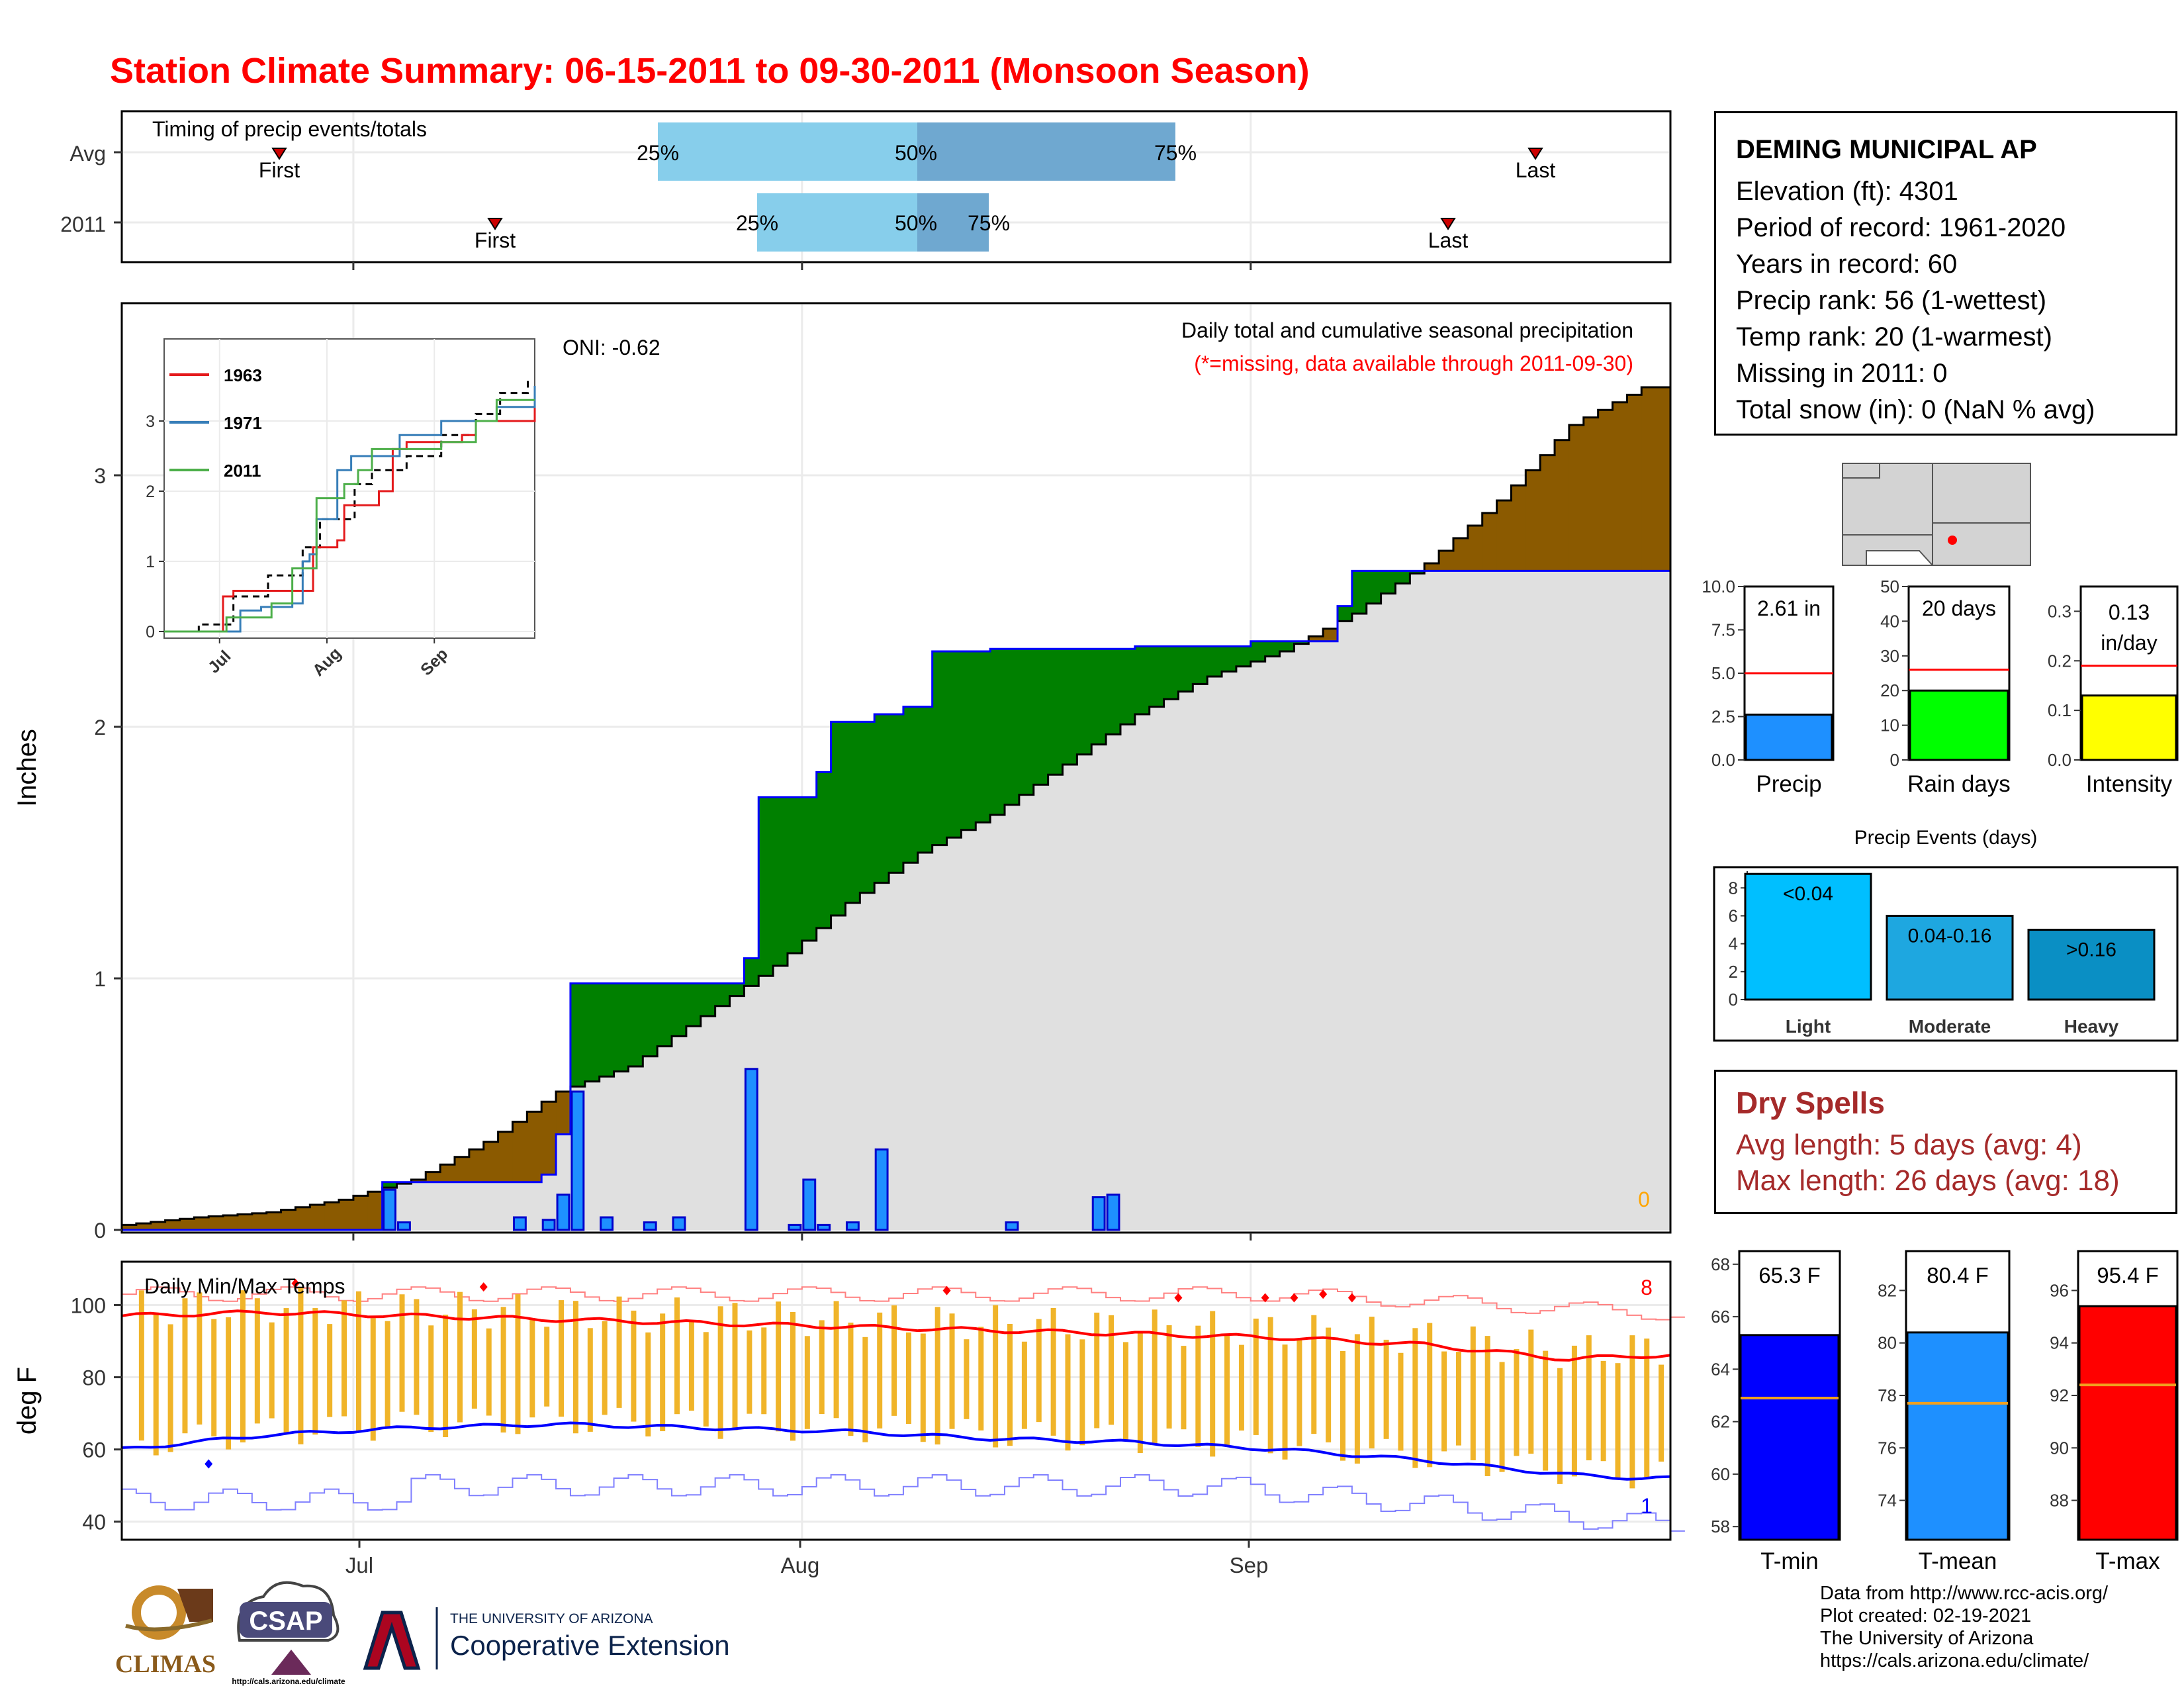 The width and height of the screenshot is (2184, 1688). I want to click on intensity-axis-label: Intensity, so click(2129, 784).